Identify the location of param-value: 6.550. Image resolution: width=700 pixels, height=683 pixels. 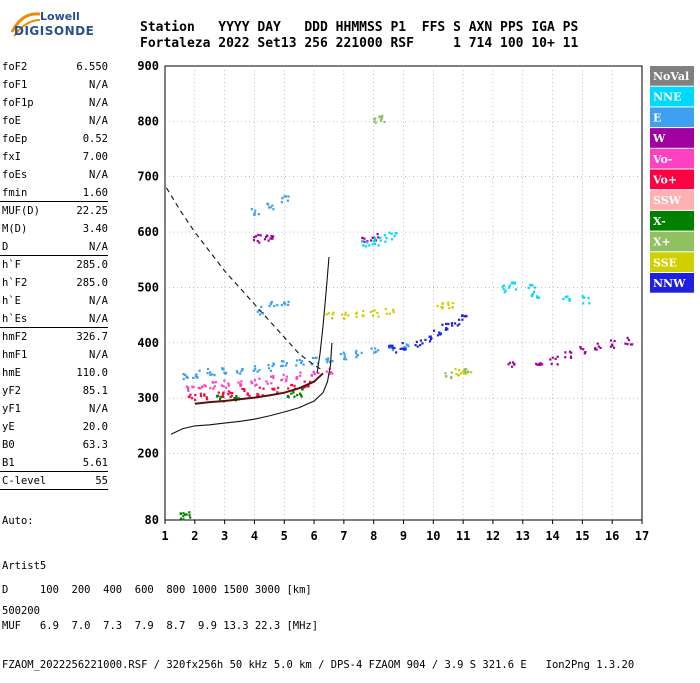
(92, 67).